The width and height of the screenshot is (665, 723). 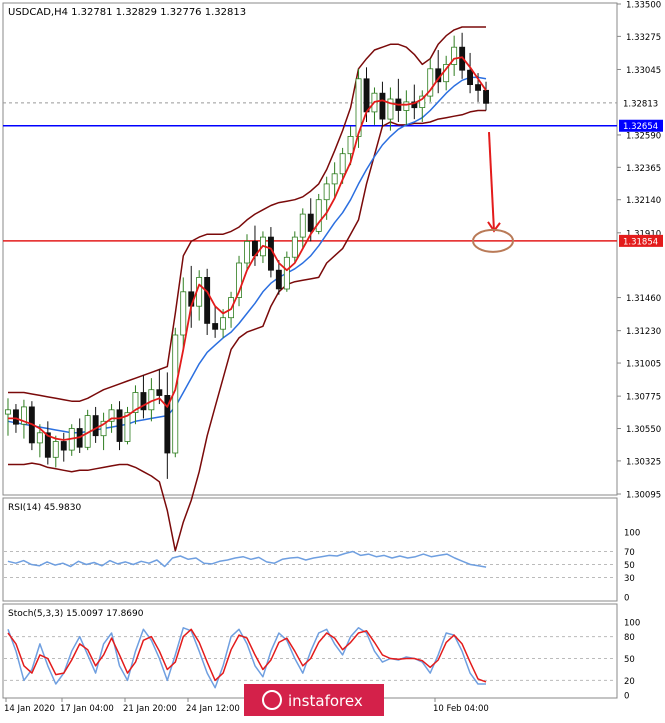 I want to click on rsi-header: RSI(14) 45.9830, so click(x=44, y=508).